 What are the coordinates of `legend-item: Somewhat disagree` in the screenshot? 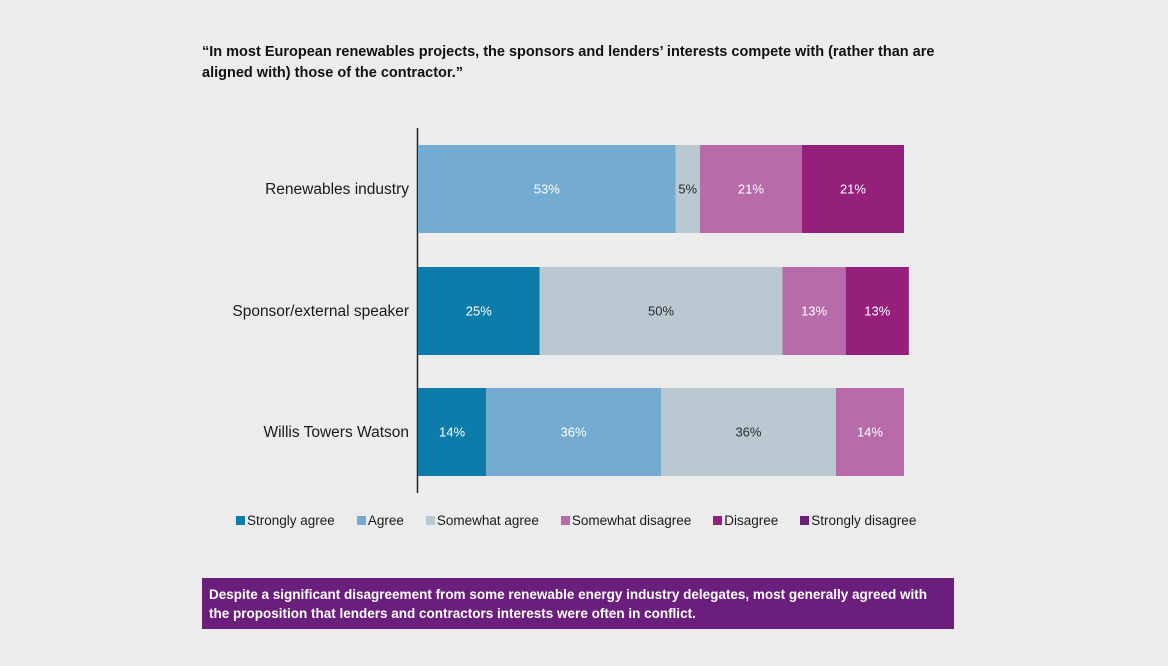 It's located at (626, 520).